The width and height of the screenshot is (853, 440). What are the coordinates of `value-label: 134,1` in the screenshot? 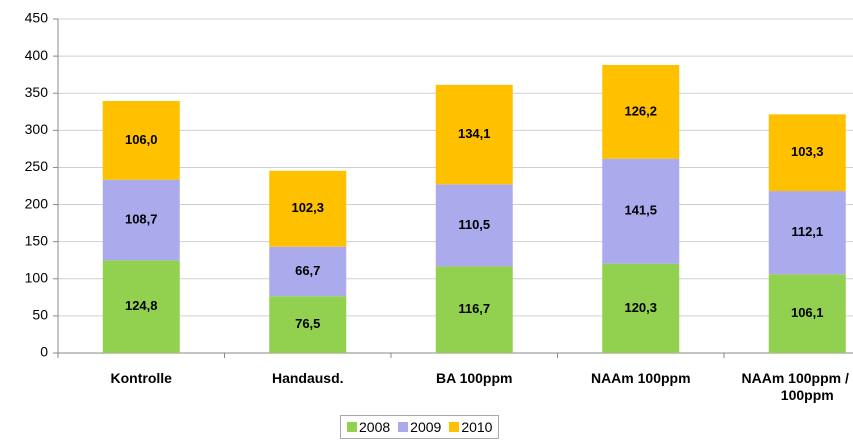 It's located at (474, 133).